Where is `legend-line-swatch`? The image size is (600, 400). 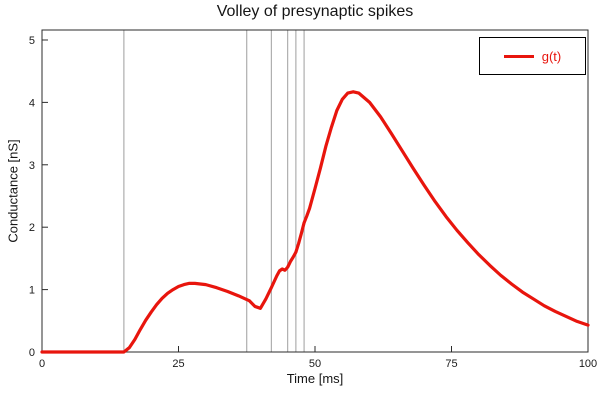
legend-line-swatch is located at coordinates (518, 56).